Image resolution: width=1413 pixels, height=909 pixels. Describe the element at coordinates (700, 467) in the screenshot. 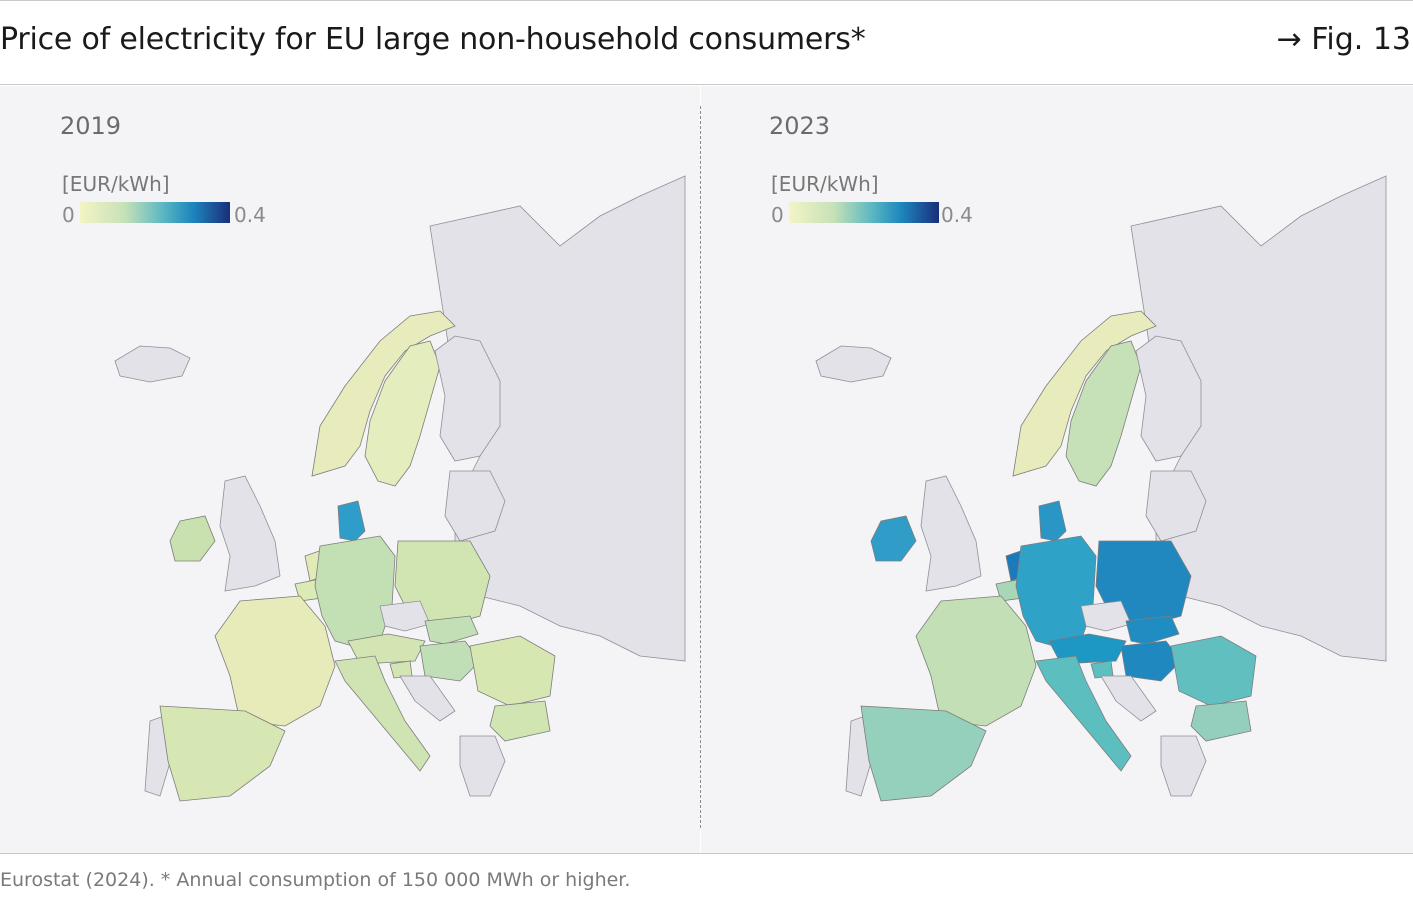

I see `panel-divider` at that location.